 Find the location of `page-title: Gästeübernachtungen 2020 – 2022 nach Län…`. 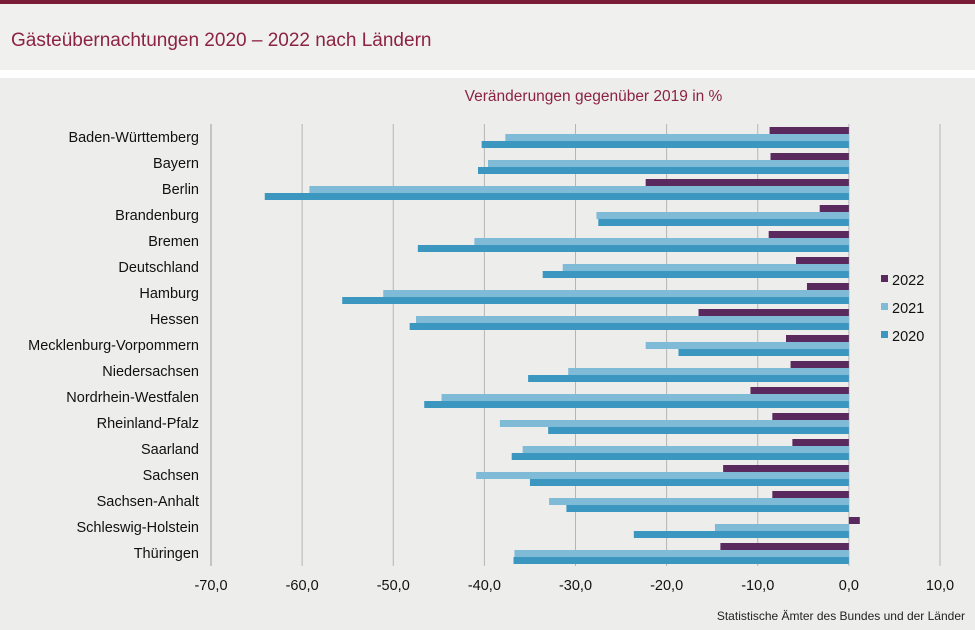

page-title: Gästeübernachtungen 2020 – 2022 nach Län… is located at coordinates (221, 40).